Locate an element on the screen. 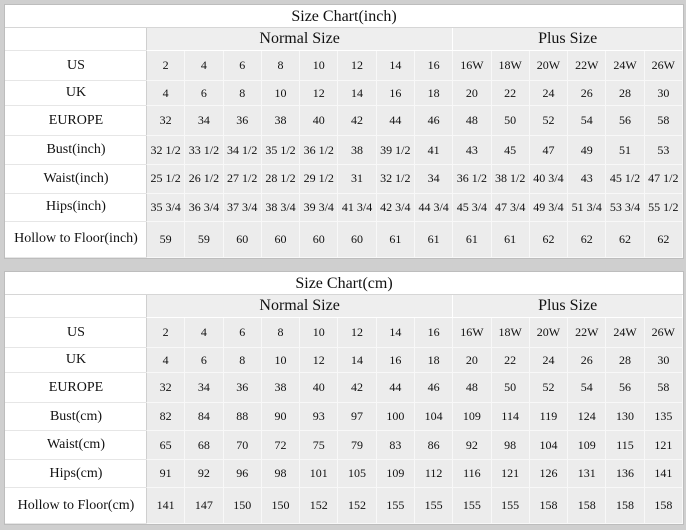  row-label: Waist(cm) is located at coordinates (76, 445).